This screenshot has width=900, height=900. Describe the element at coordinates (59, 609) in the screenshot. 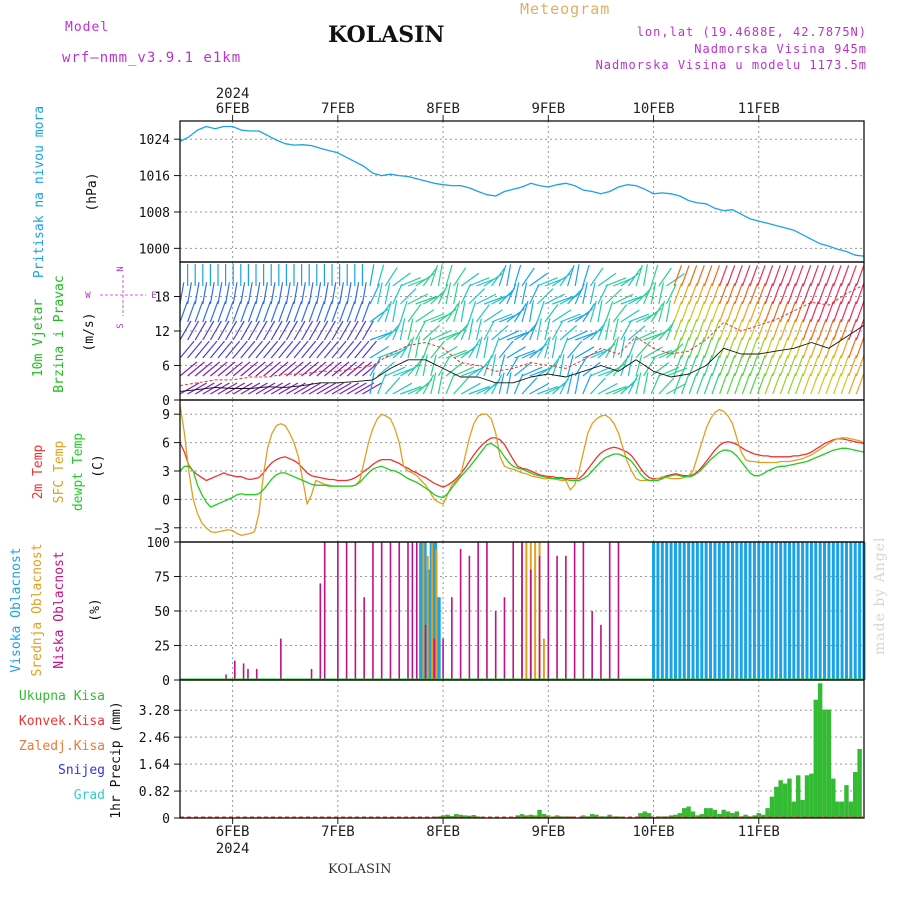

I see `cloud-ylabel-low: Niska Oblacnost` at that location.